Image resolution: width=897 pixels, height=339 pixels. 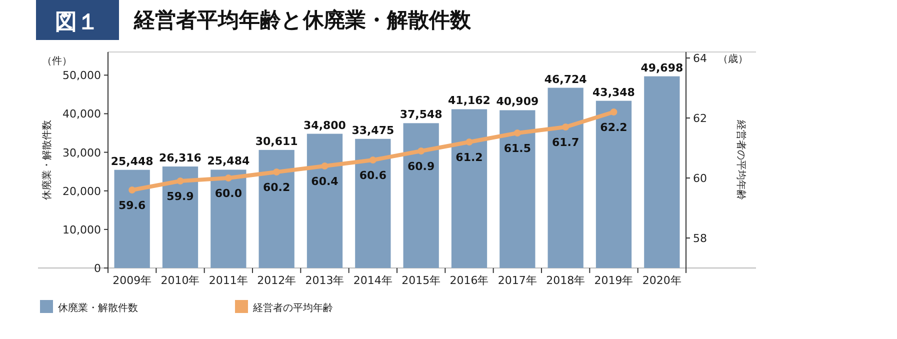 I want to click on chart-title: 経営者平均年齢と休廃業・解散件数, so click(x=302, y=20).